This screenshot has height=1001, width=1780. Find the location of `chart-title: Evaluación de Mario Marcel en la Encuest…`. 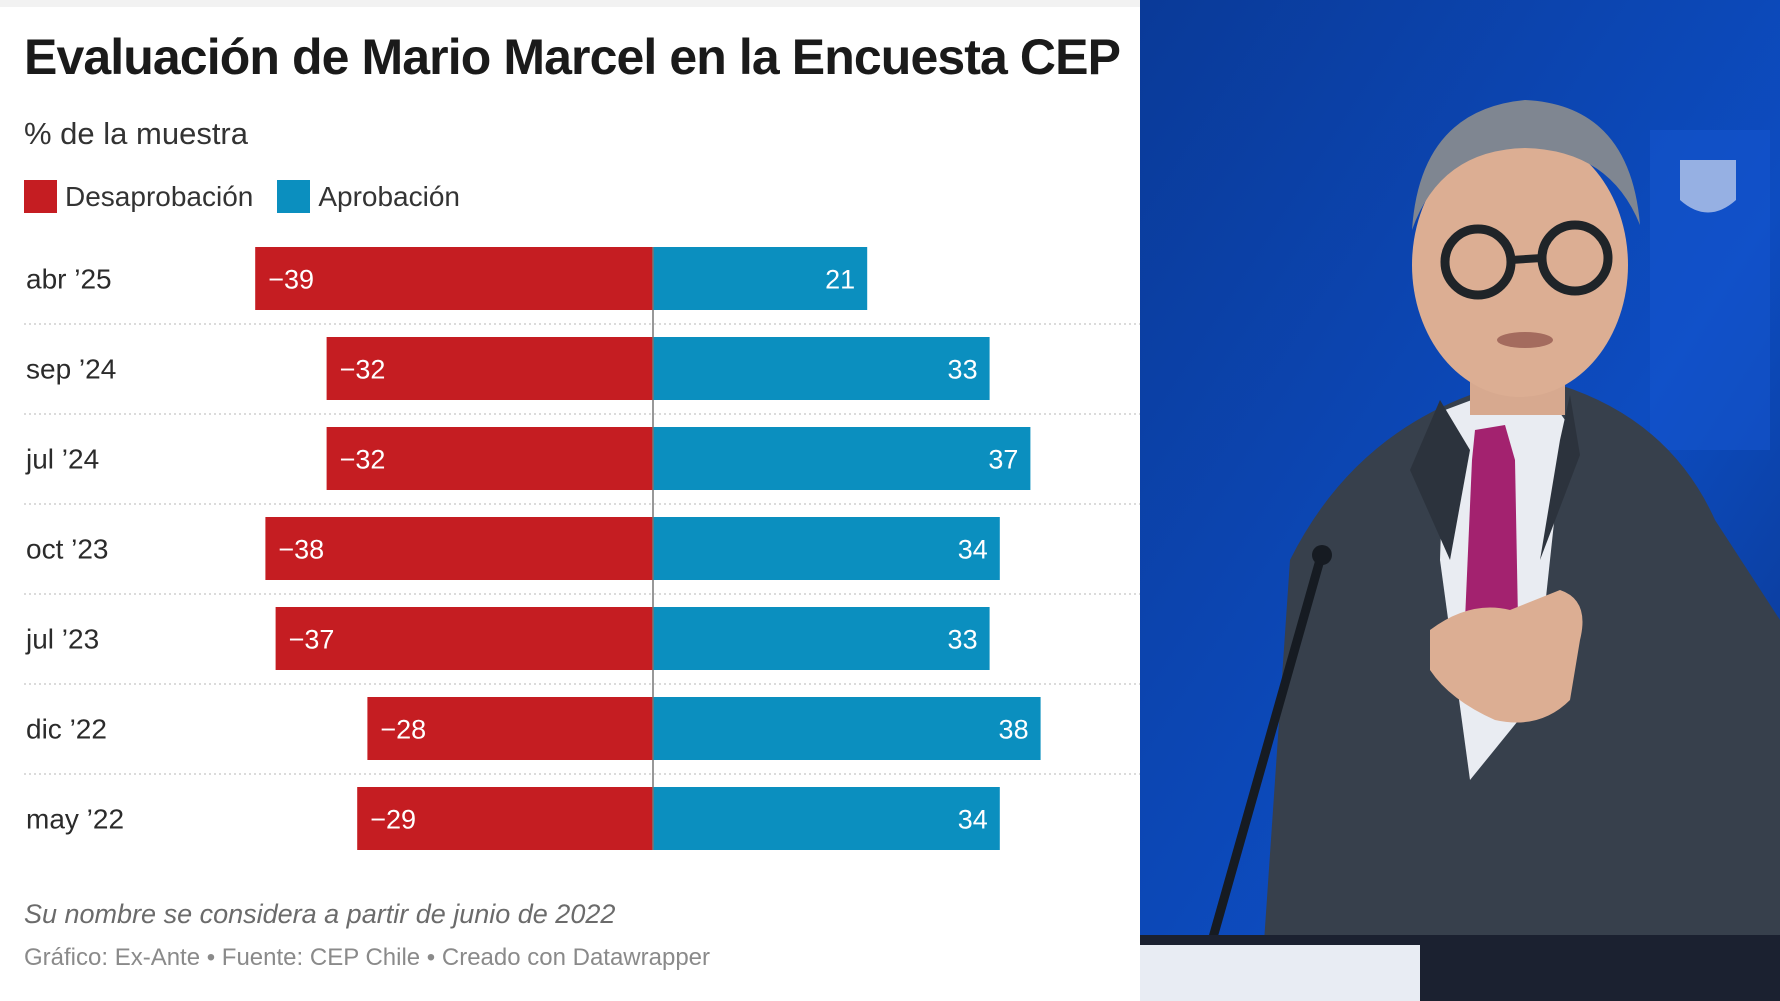

chart-title: Evaluación de Mario Marcel en la Encuest… is located at coordinates (572, 57).